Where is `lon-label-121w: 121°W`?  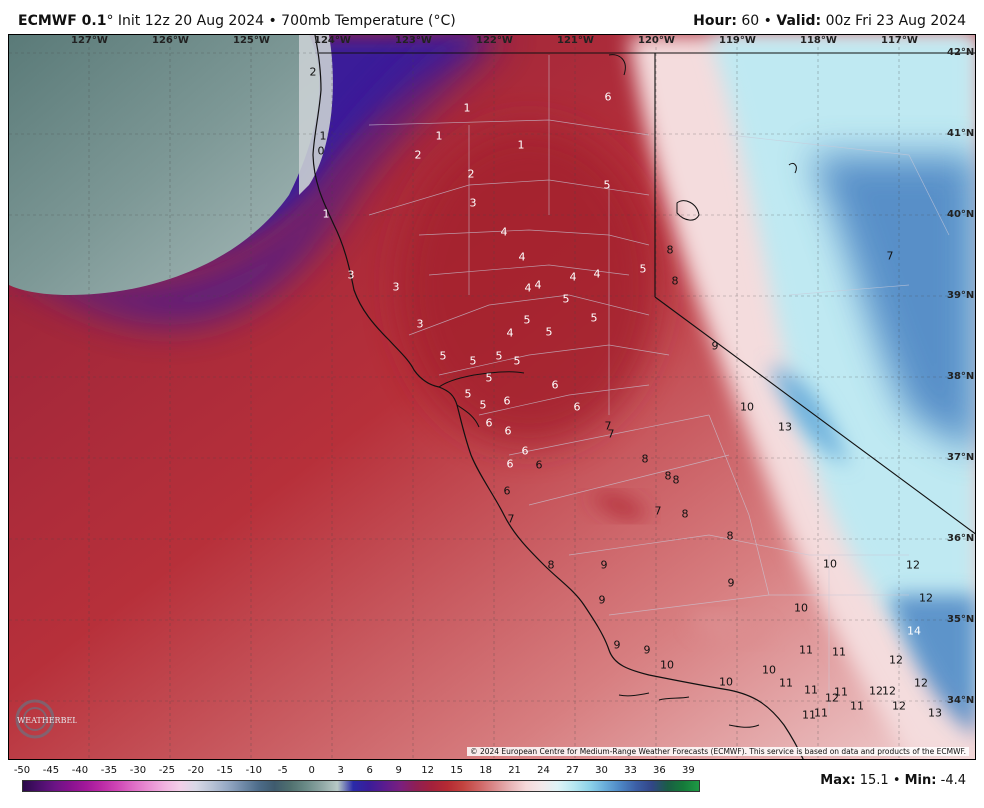 lon-label-121w: 121°W is located at coordinates (575, 40).